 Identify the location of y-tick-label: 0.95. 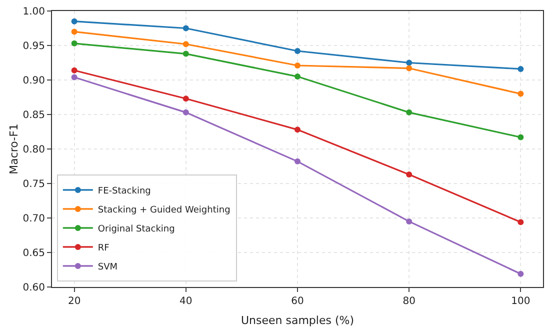
(33, 46).